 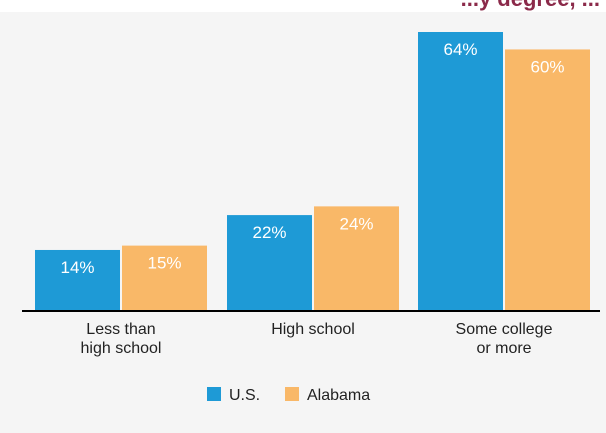 I want to click on data-label: 60%, so click(x=547, y=66).